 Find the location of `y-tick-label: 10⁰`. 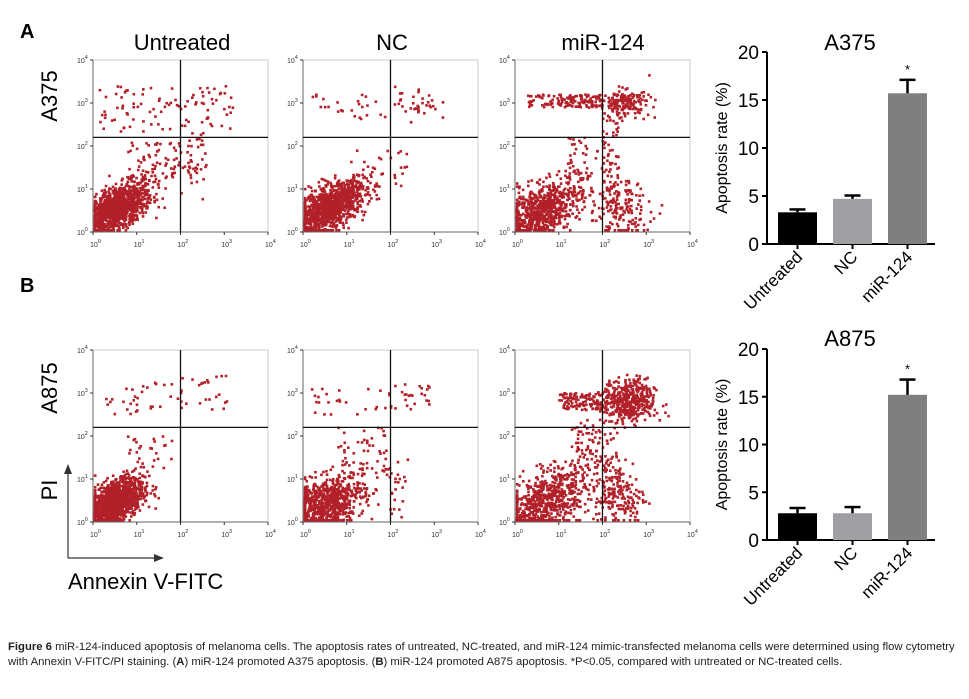

y-tick-label: 10⁰ is located at coordinates (504, 232).